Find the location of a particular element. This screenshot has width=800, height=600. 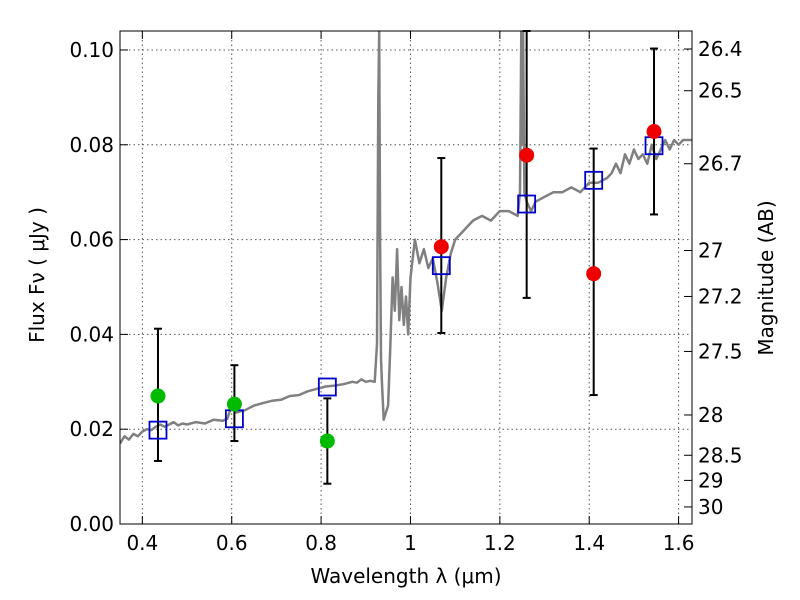

y-axis-label: Flux Fν ( μJy ) is located at coordinates (37, 275).